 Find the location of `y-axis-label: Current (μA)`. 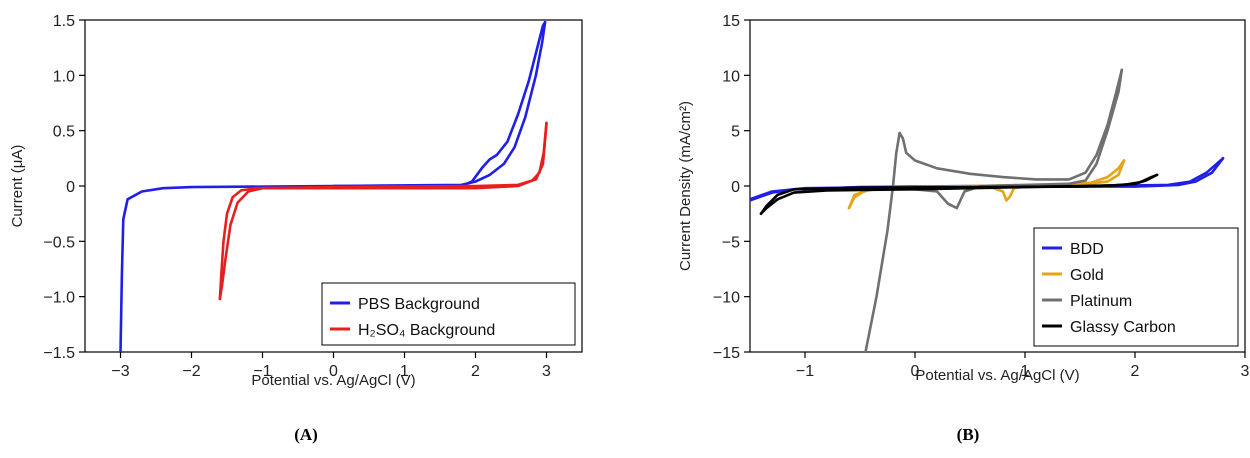

y-axis-label: Current (μA) is located at coordinates (17, 186).